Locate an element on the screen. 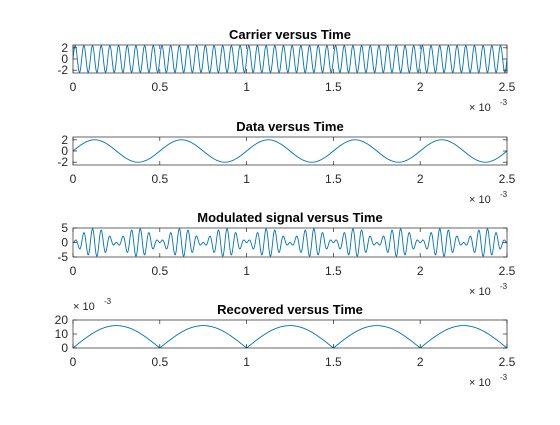 Image resolution: width=560 pixels, height=425 pixels. y-tick-label: -5 is located at coordinates (62, 257).